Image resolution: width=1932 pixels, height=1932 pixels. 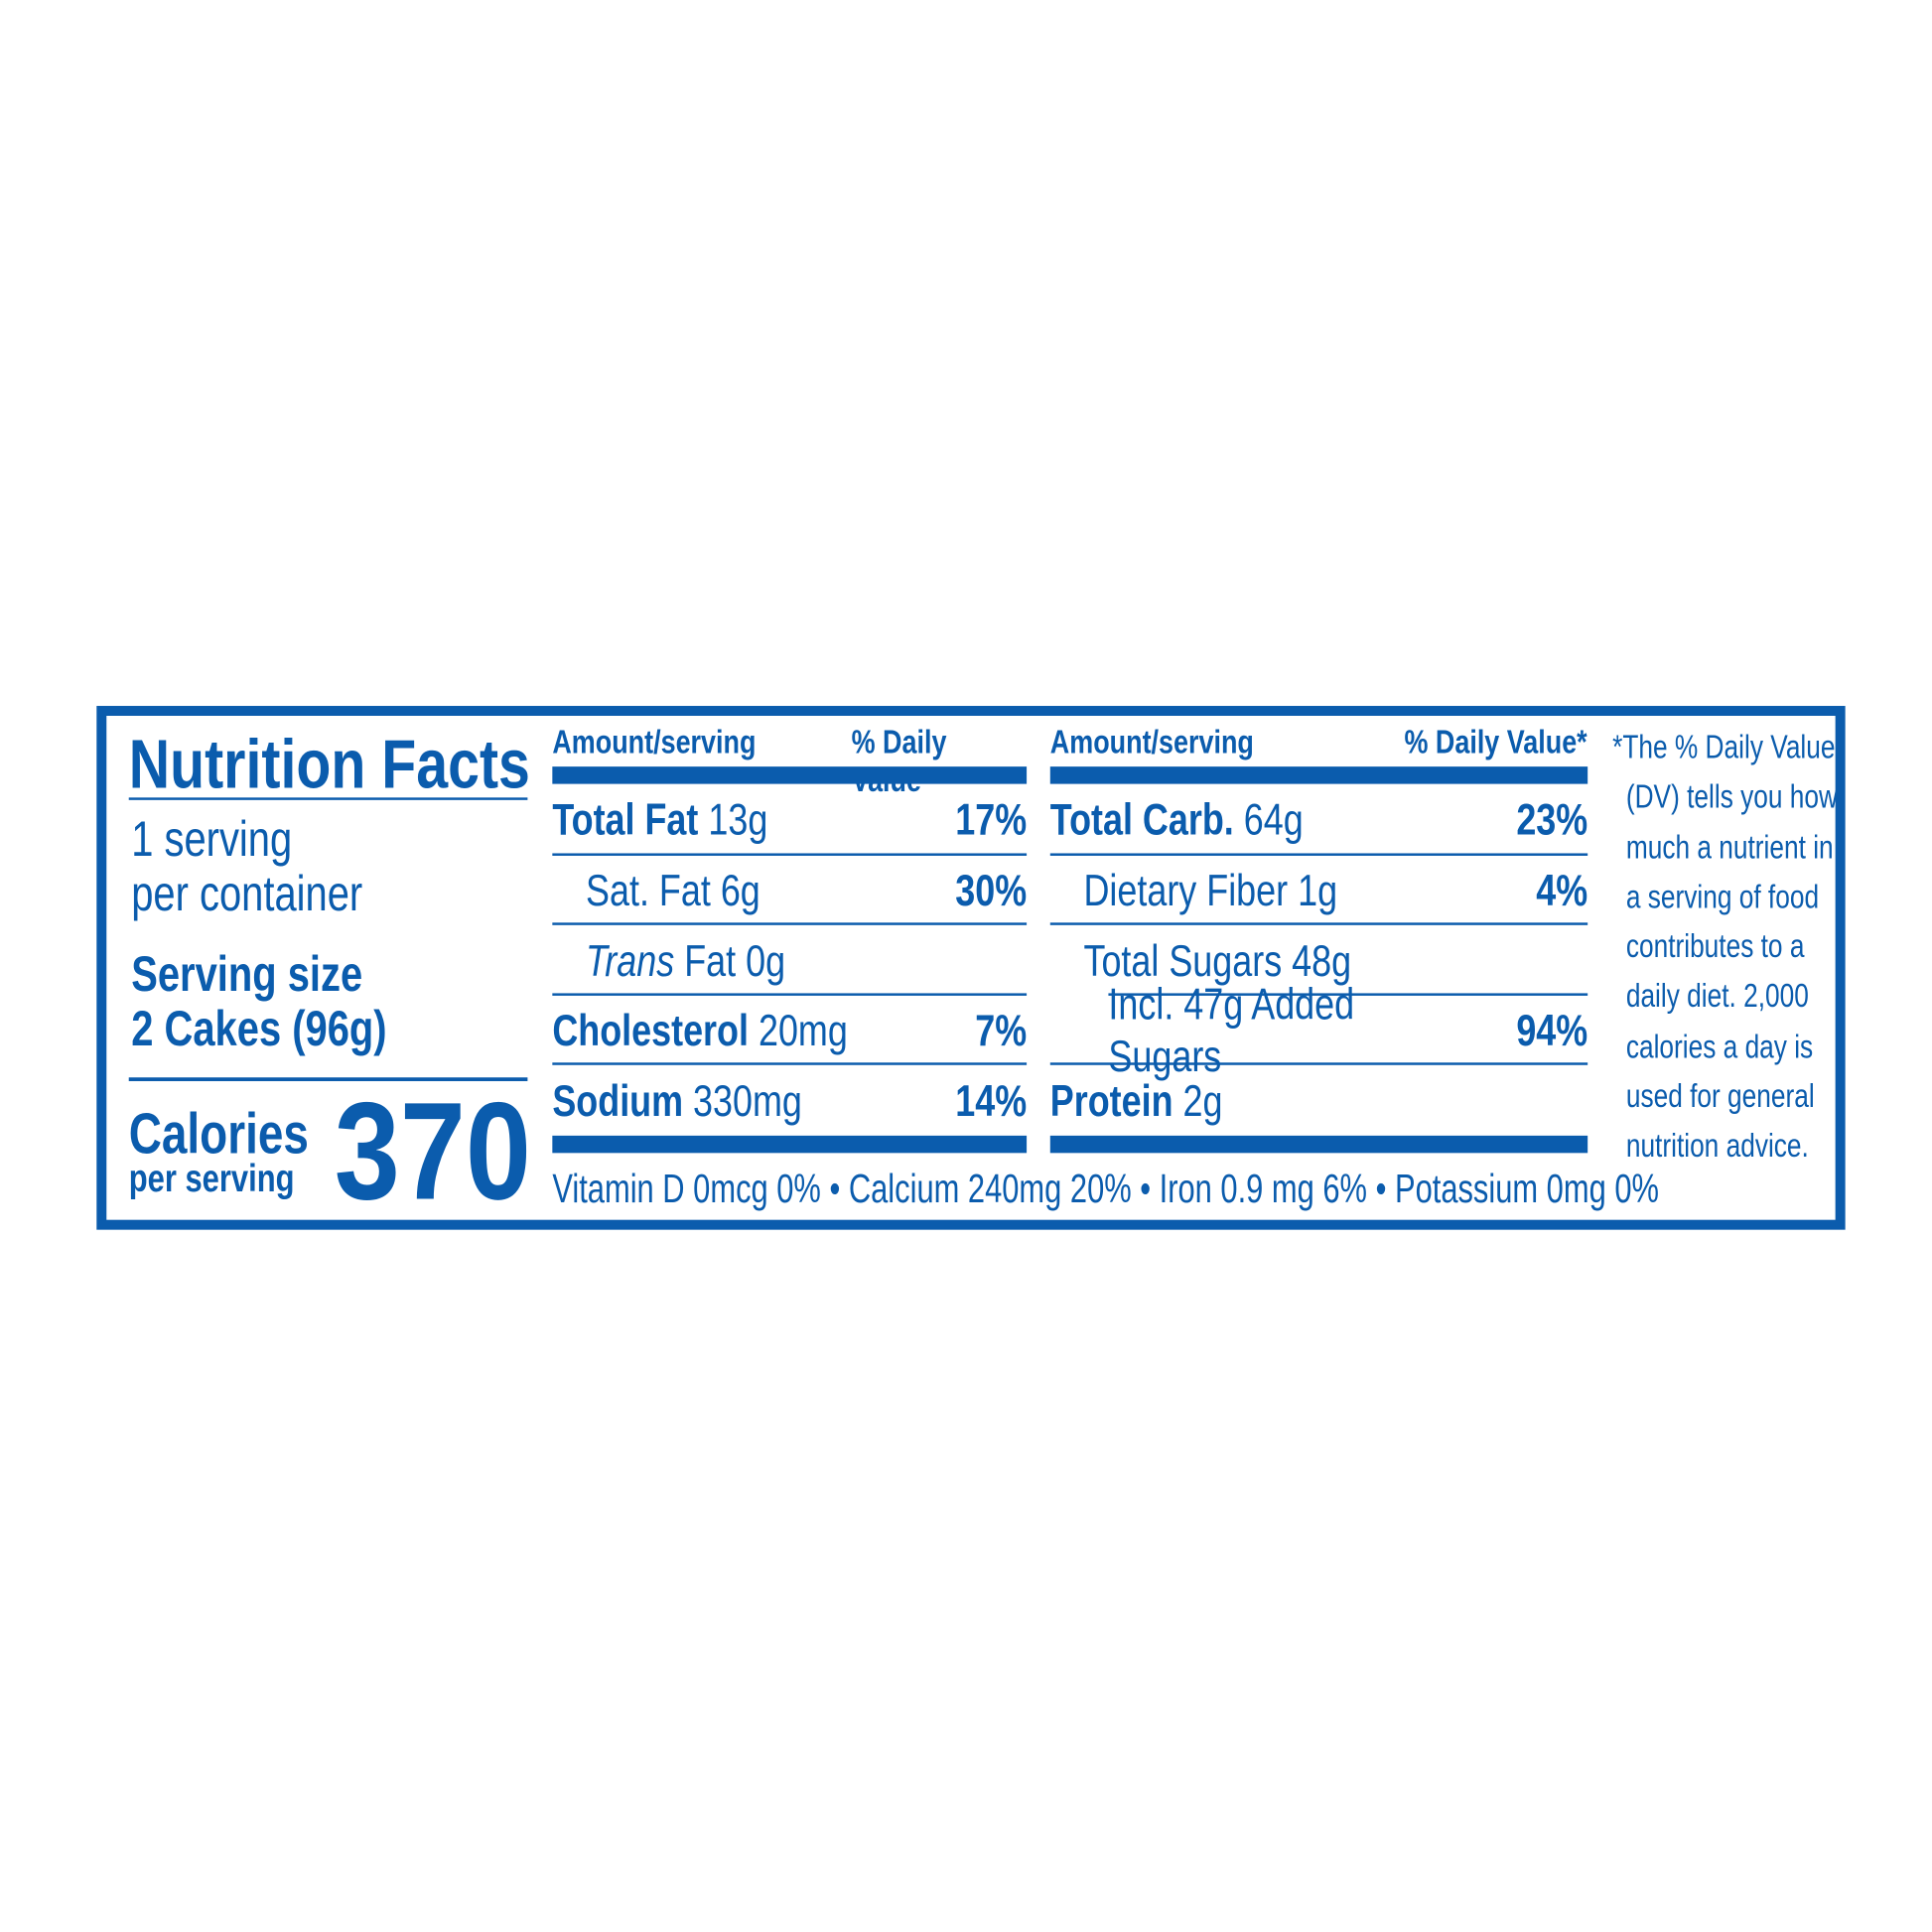 What do you see at coordinates (1002, 1029) in the screenshot?
I see `nutrient-dv: 7%` at bounding box center [1002, 1029].